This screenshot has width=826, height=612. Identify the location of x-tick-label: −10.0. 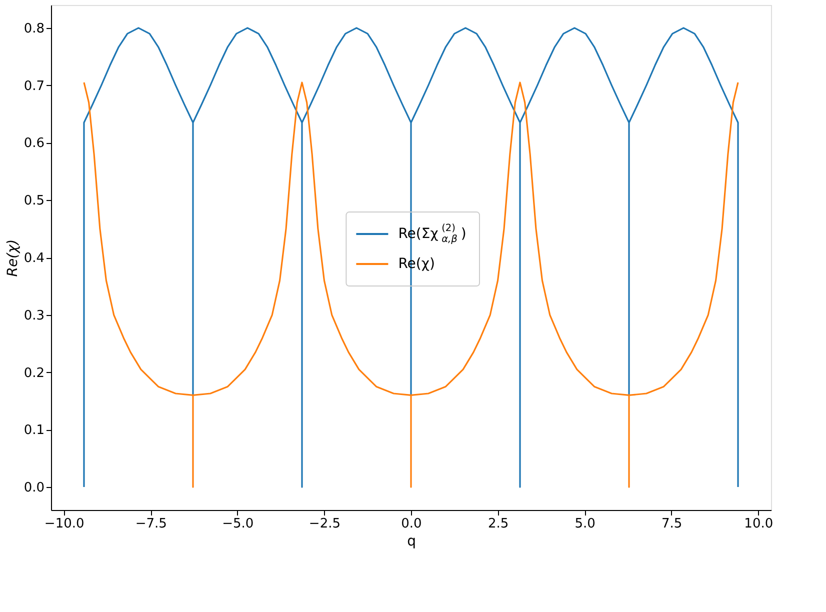
(64, 524).